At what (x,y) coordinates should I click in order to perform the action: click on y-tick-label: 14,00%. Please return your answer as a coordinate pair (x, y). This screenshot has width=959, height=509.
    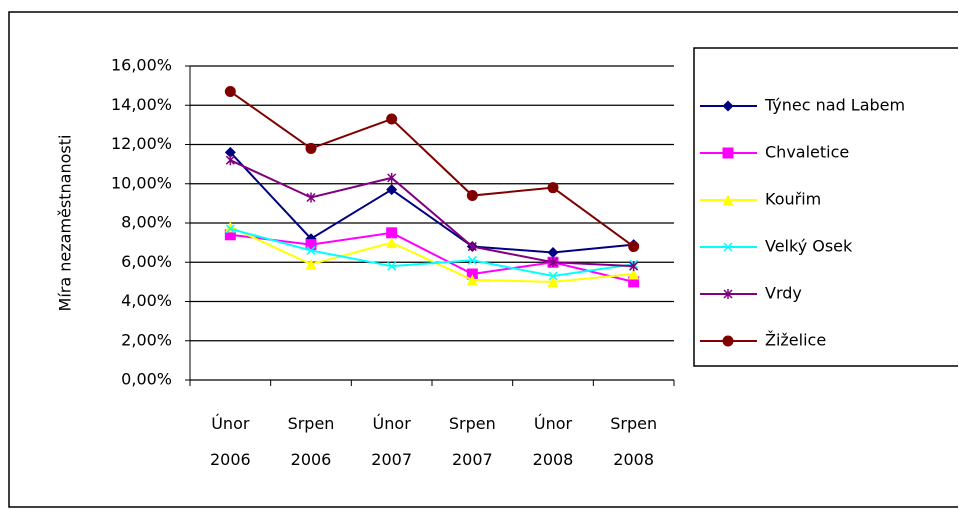
    Looking at the image, I should click on (141, 104).